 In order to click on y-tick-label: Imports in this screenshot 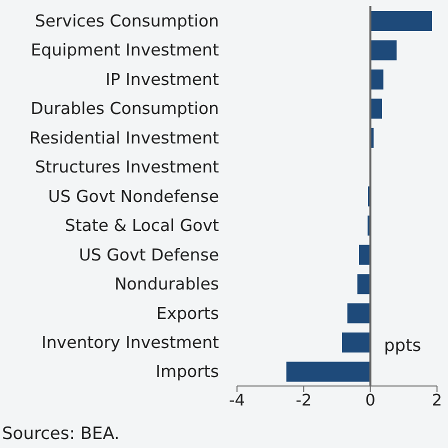, I will do `click(187, 372)`.